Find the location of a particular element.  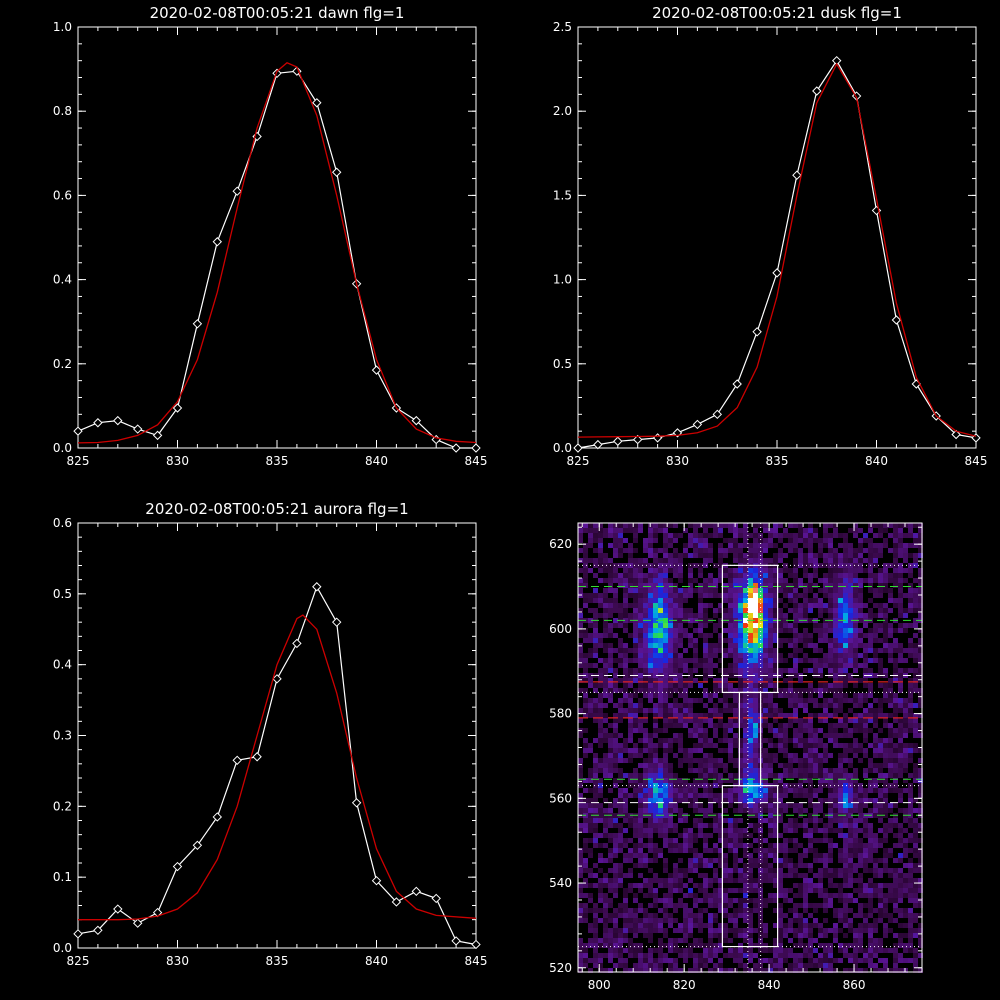

fit-curve is located at coordinates (277, 767).